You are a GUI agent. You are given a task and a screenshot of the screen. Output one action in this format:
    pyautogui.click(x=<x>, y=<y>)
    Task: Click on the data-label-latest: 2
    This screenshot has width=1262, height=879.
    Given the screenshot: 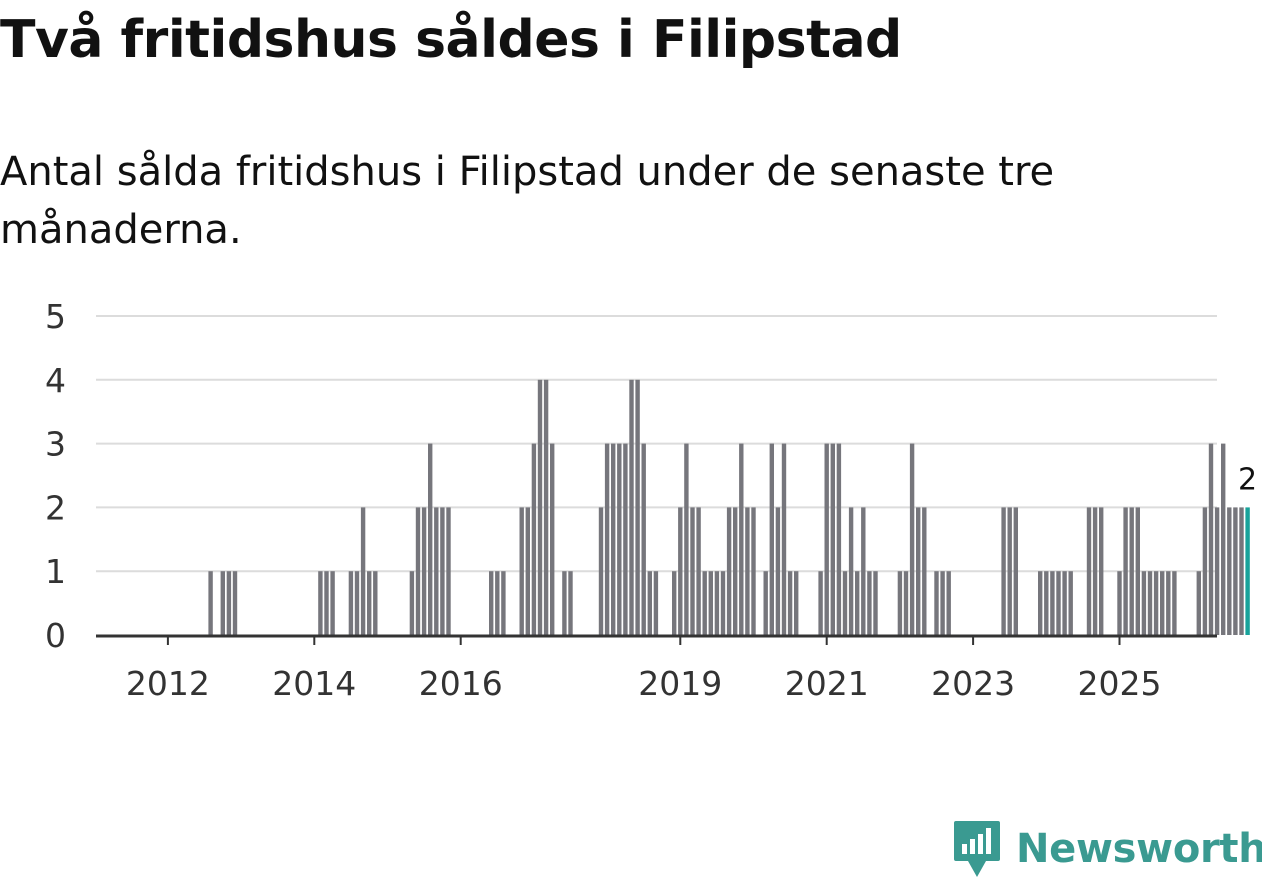 What is the action you would take?
    pyautogui.click(x=1247, y=479)
    